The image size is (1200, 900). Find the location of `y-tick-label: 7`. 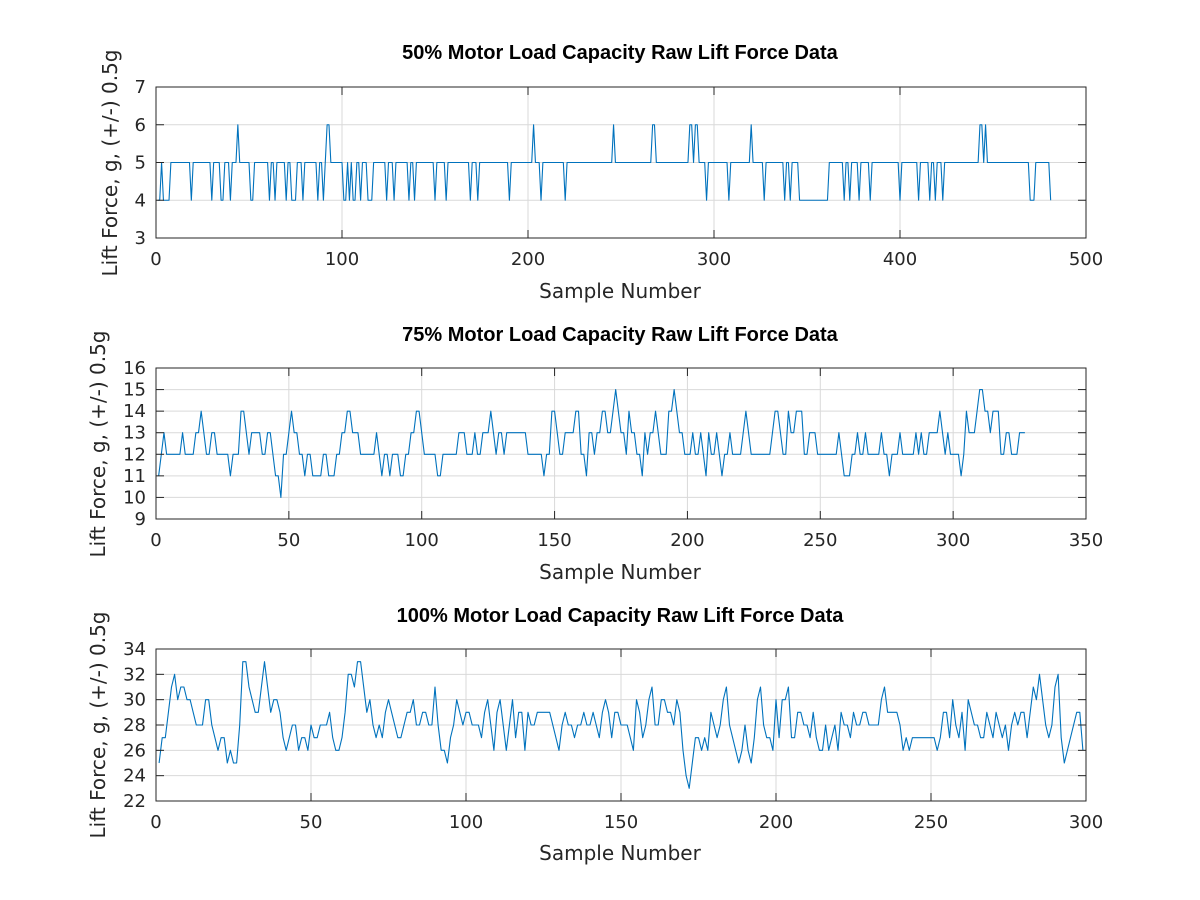

y-tick-label: 7 is located at coordinates (140, 87).